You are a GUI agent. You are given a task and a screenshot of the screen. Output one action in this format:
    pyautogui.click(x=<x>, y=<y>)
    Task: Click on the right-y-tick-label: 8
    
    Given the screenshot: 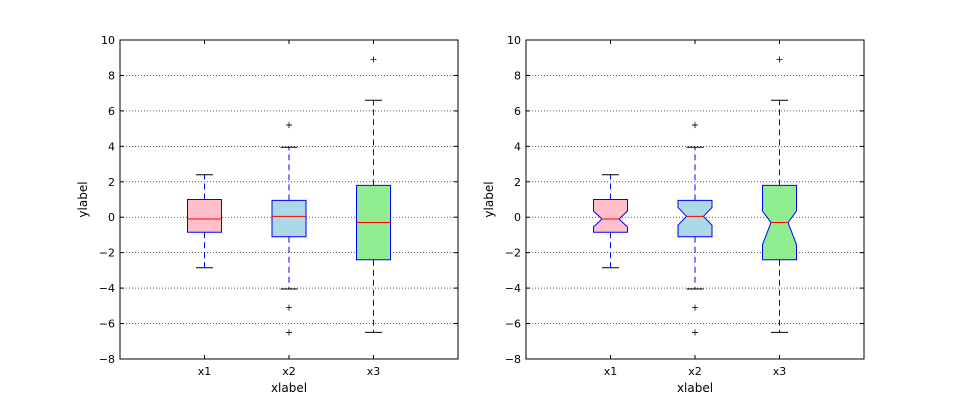 What is the action you would take?
    pyautogui.click(x=517, y=75)
    